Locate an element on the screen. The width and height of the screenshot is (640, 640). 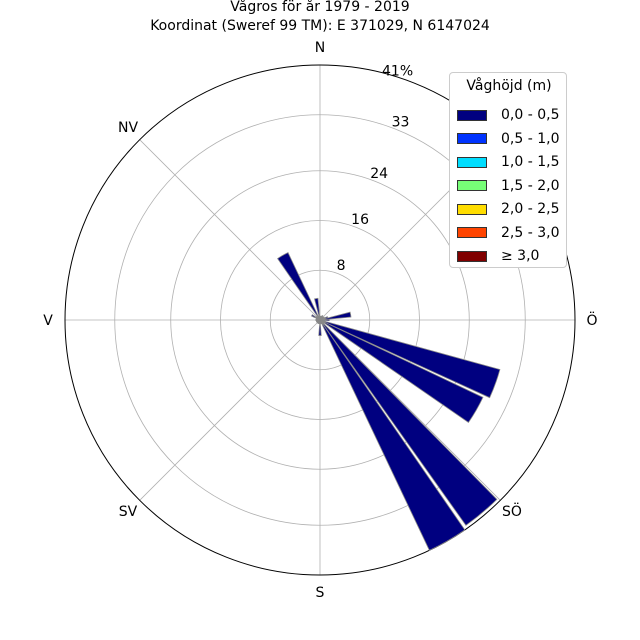
legend-label: 1,0 - 1,5 is located at coordinates (530, 162).